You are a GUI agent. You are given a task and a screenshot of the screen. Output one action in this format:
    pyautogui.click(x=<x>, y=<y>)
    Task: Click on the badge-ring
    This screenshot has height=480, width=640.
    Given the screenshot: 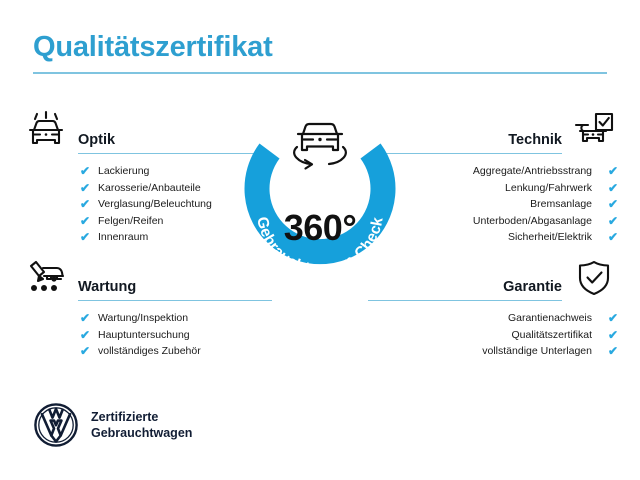 What is the action you would take?
    pyautogui.click(x=320, y=204)
    